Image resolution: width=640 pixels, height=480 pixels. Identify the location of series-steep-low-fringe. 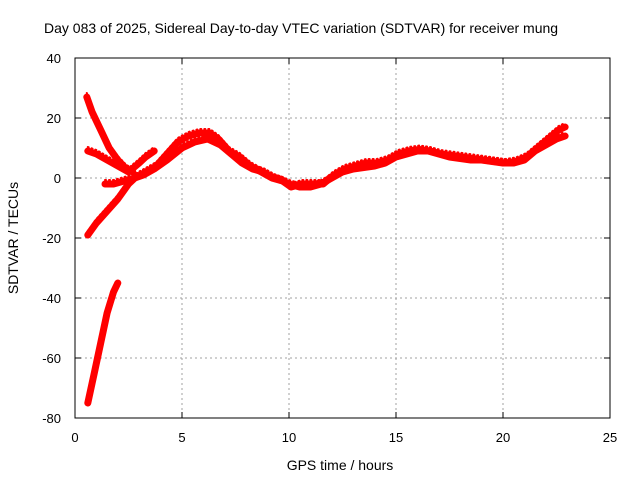
(102, 339).